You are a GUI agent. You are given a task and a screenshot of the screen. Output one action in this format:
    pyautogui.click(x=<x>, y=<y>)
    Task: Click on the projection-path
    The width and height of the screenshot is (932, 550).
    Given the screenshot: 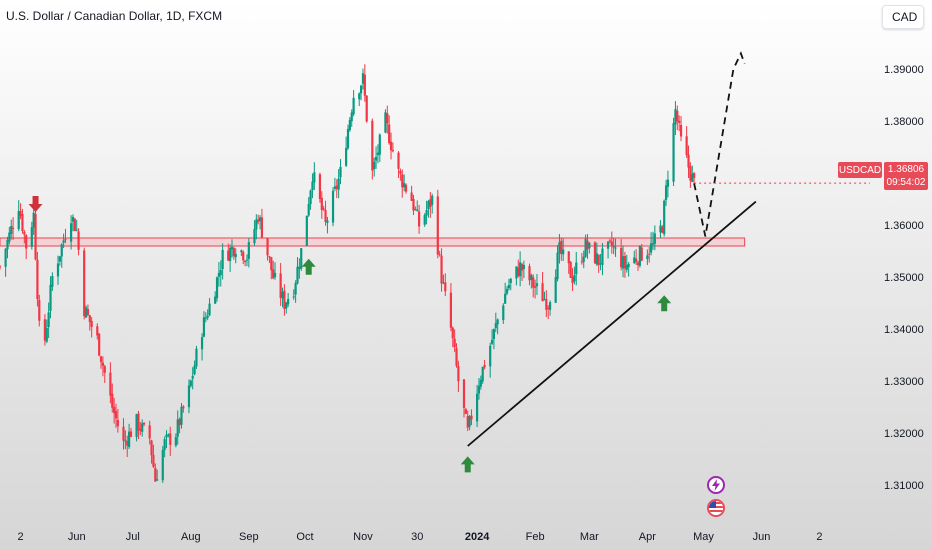 What is the action you would take?
    pyautogui.click(x=719, y=144)
    